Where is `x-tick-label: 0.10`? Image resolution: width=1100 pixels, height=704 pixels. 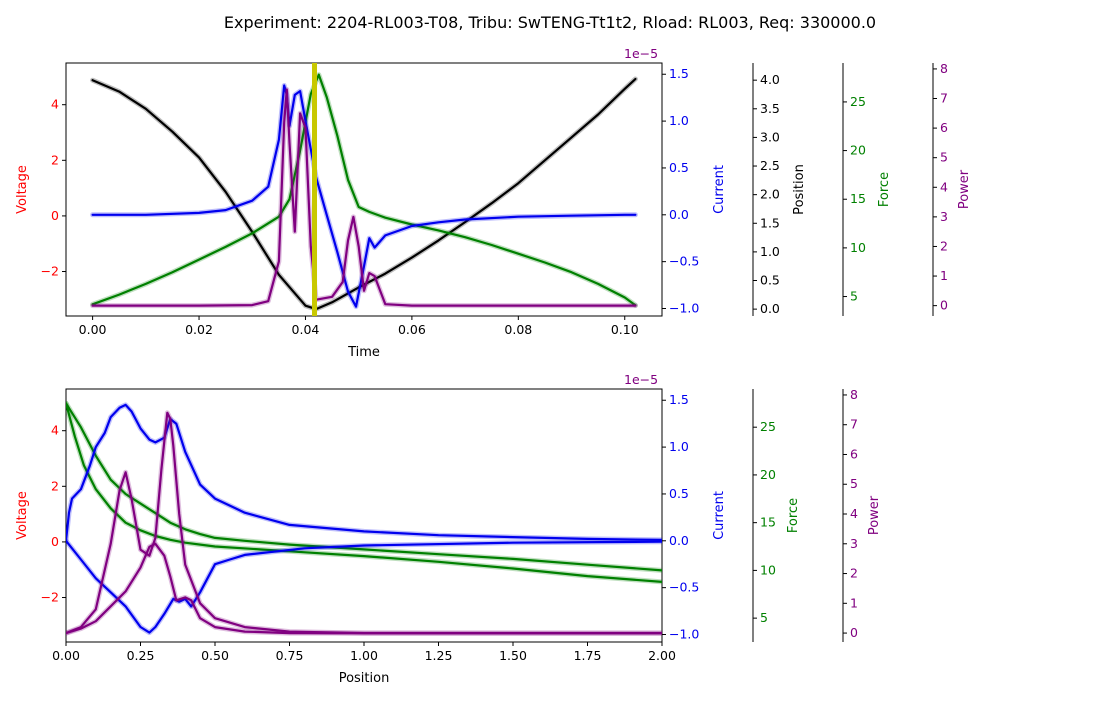
x-tick-label: 0.10 is located at coordinates (625, 329).